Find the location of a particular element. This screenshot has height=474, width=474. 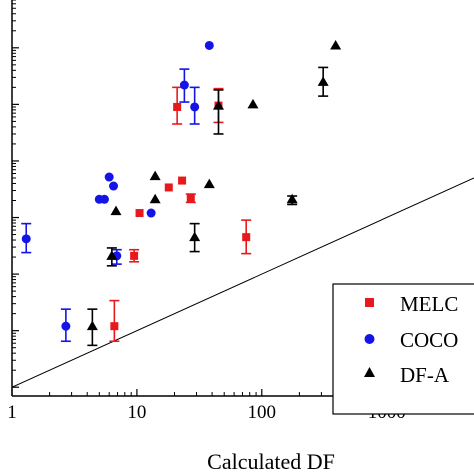

x-tick-label: 100 is located at coordinates (262, 412).